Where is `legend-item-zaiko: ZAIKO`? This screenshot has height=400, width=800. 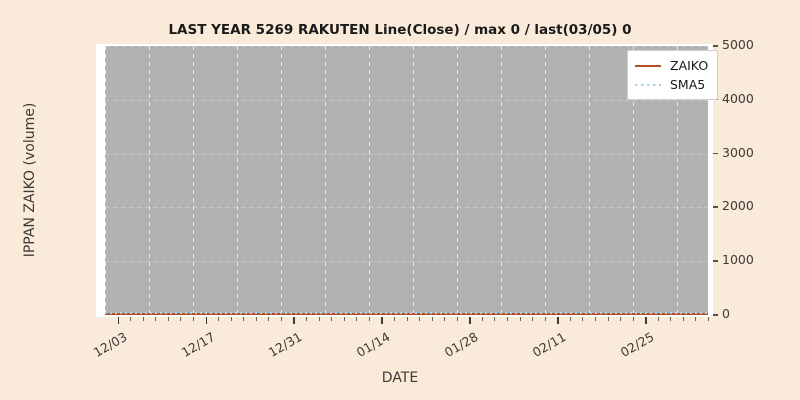 legend-item-zaiko: ZAIKO is located at coordinates (671, 65).